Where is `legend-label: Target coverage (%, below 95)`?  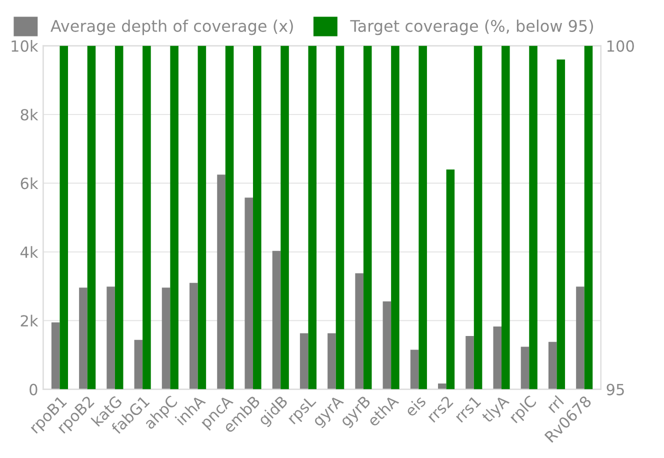
legend-label: Target coverage (%, below 95) is located at coordinates (471, 28).